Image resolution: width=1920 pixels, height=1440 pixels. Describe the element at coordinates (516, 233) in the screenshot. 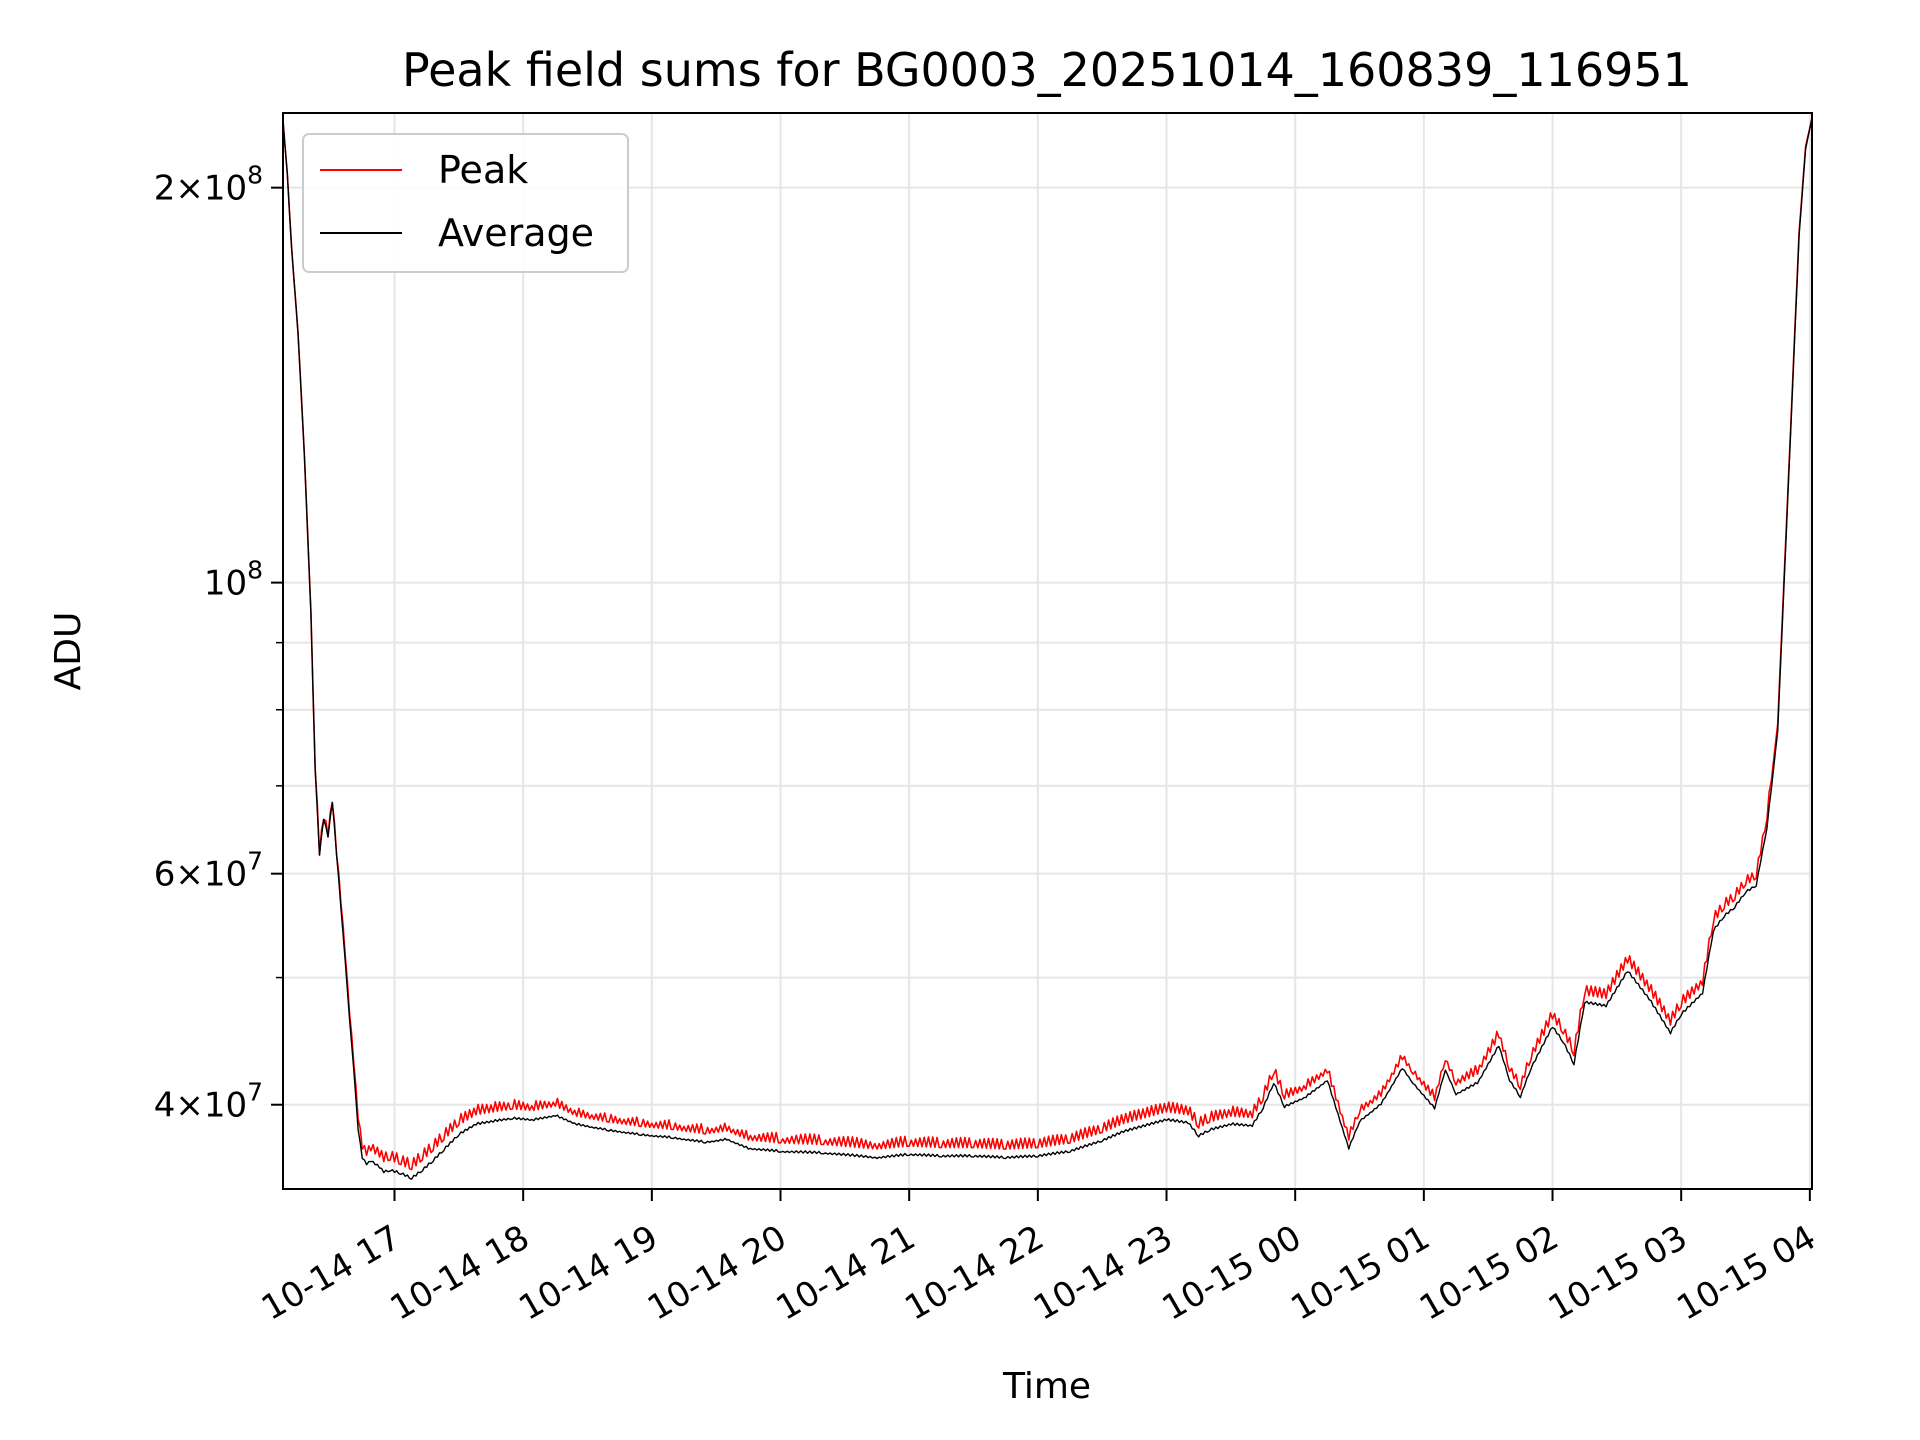

I see `legend-label-average: Average` at that location.